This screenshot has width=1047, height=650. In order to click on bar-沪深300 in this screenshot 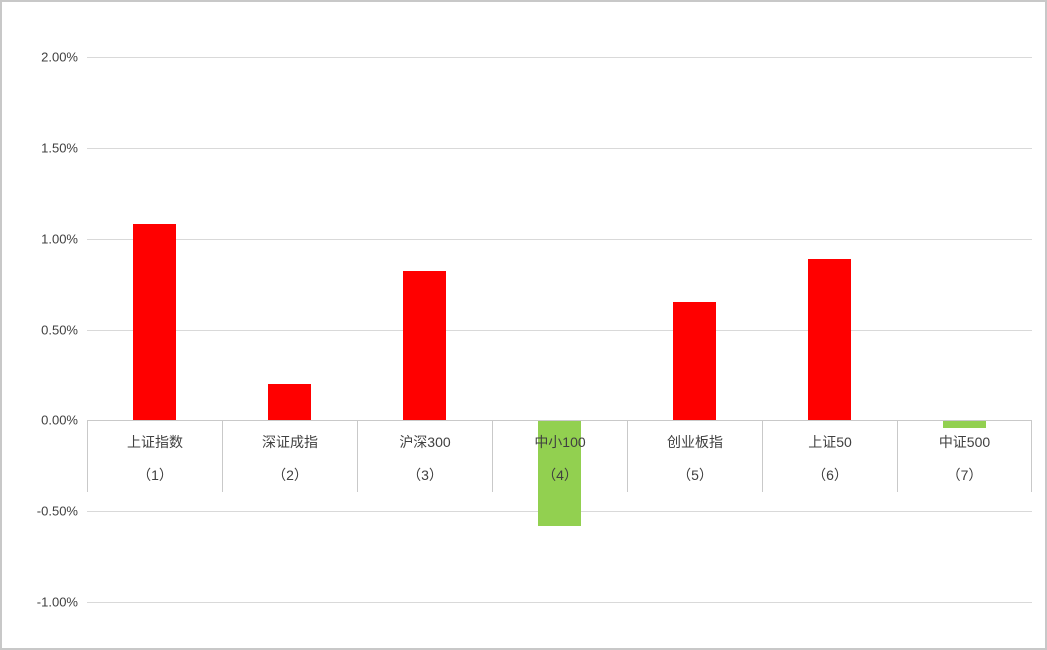, I will do `click(424, 346)`.